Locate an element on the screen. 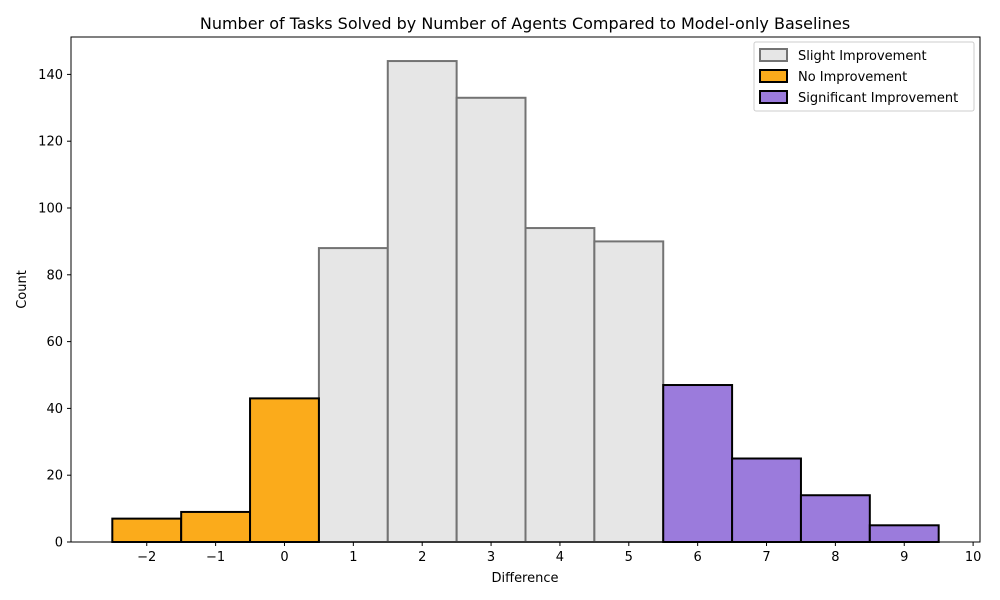  y-tick-label: 40 is located at coordinates (54, 409).